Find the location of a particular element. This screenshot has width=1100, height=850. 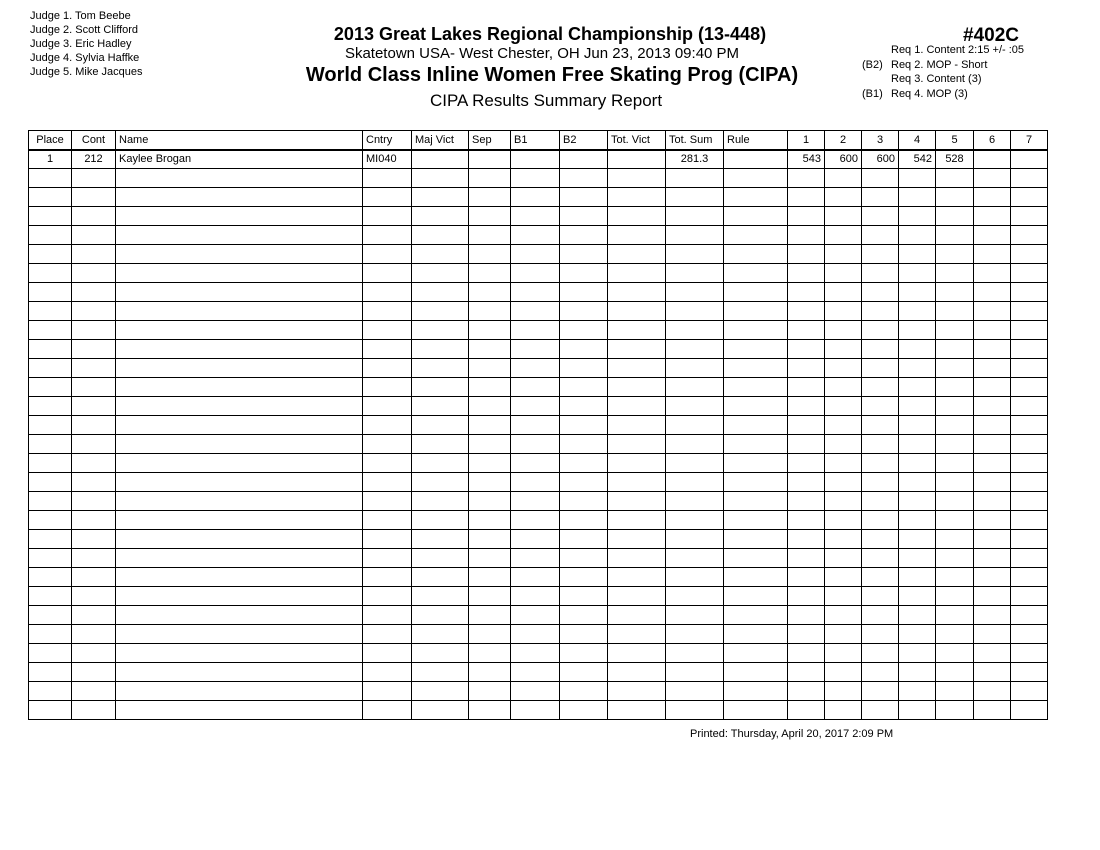

column-header: 5 is located at coordinates (954, 140).